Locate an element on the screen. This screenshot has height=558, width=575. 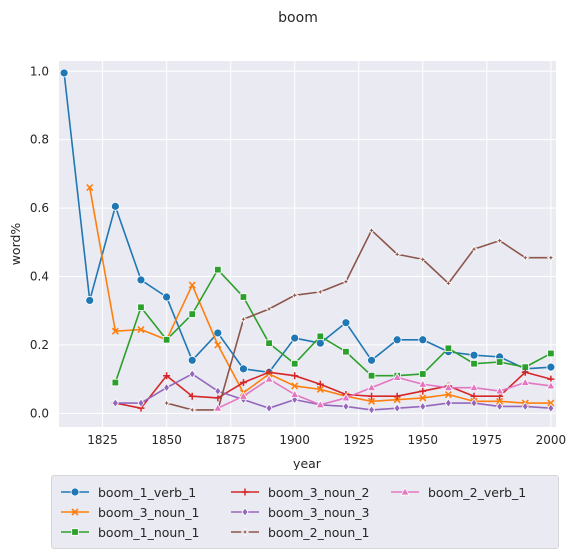
x-tick-label: 1875 is located at coordinates (230, 440).